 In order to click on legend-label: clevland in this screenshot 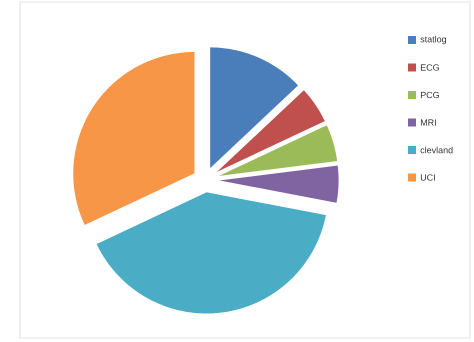, I will do `click(436, 150)`.